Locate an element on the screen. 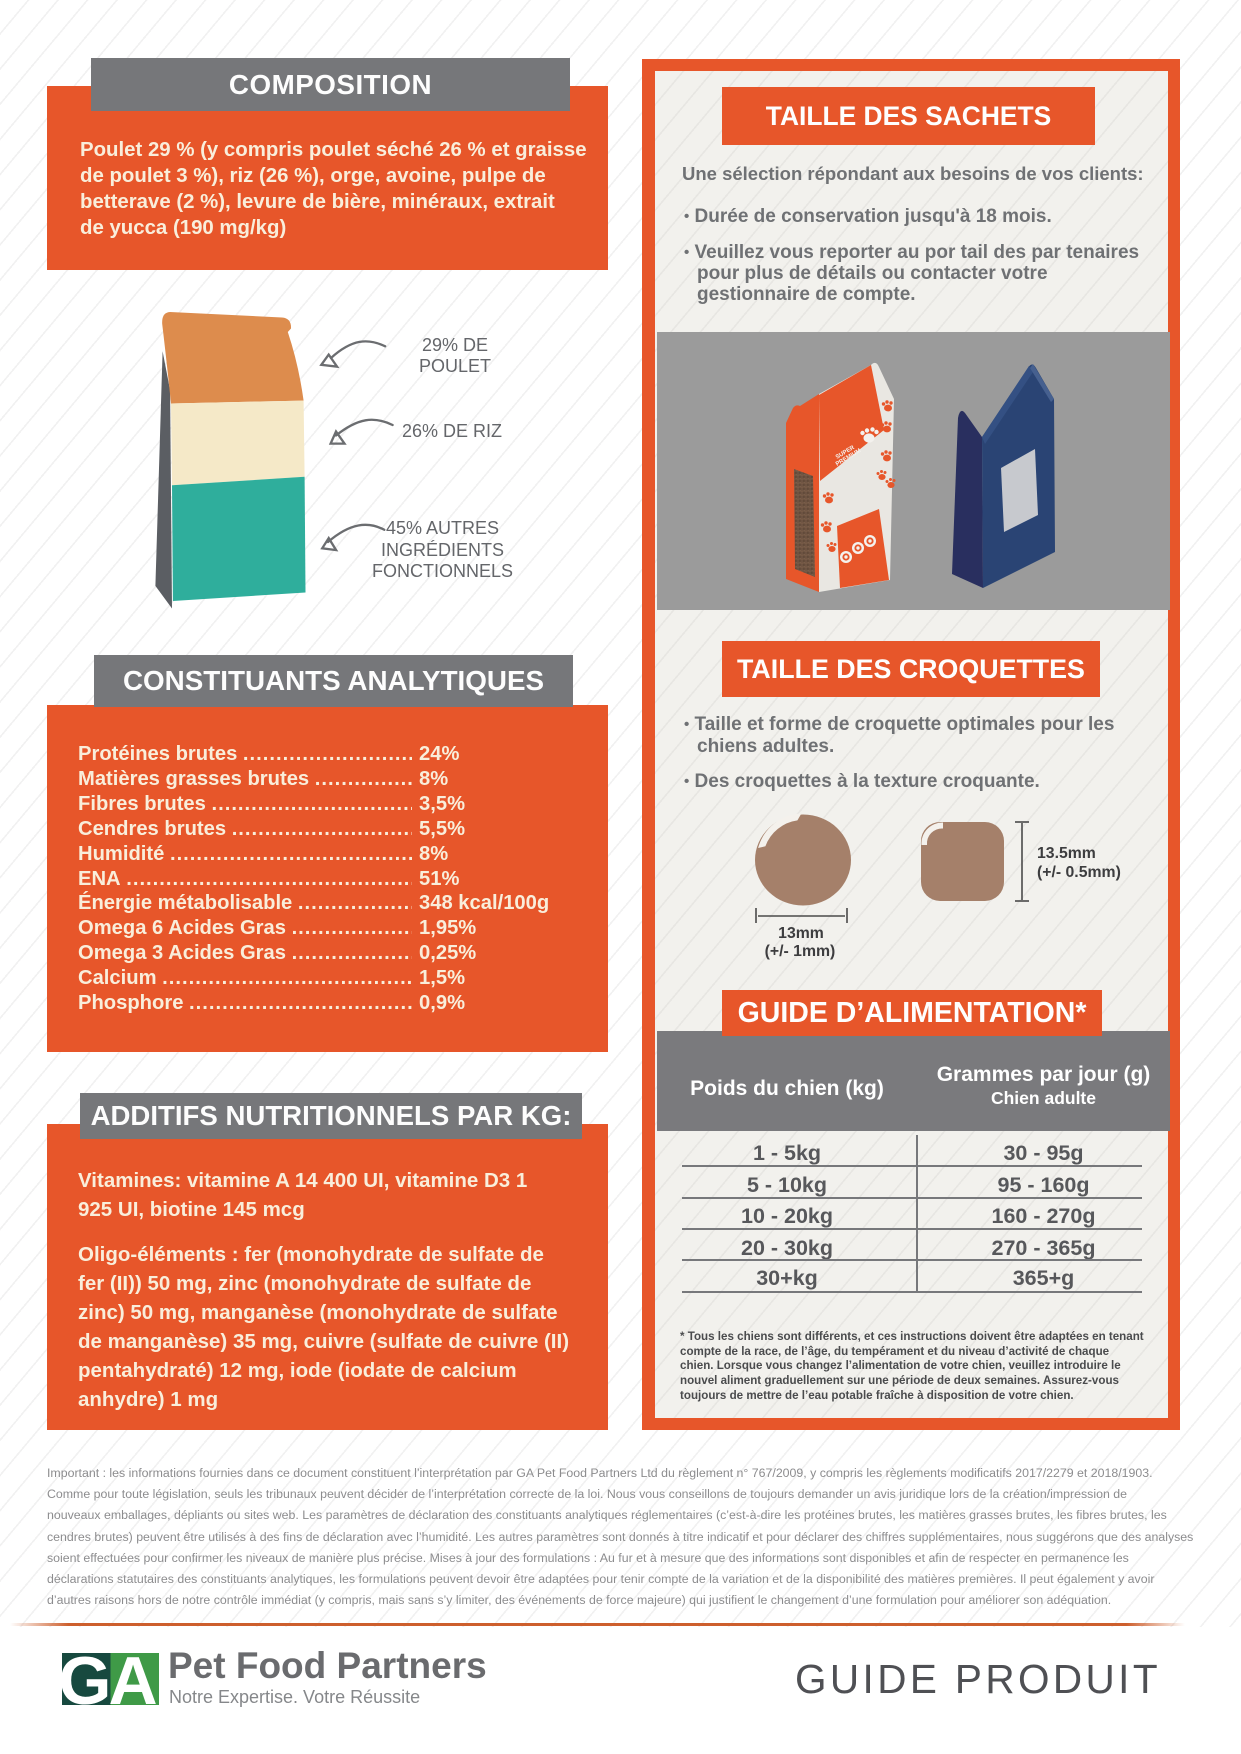  svg-text: A is located at coordinates (132, 1679).